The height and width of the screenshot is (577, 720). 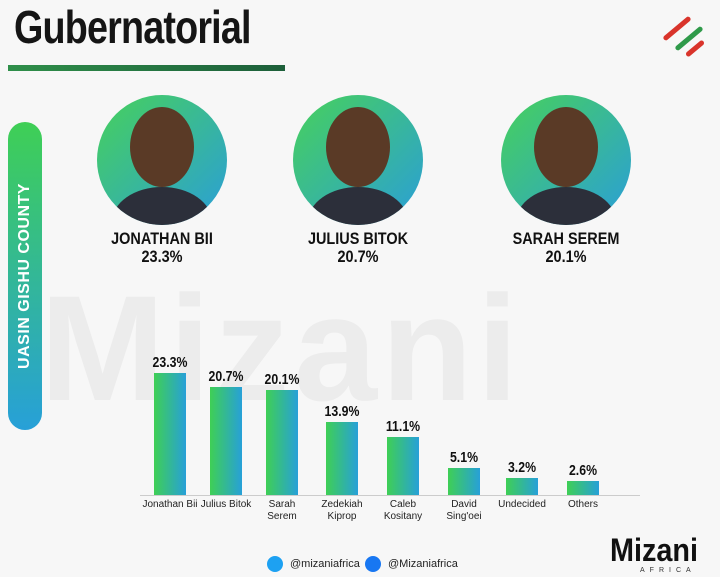 I want to click on county-label: UASIN GISHU COUNTY, so click(x=24, y=276).